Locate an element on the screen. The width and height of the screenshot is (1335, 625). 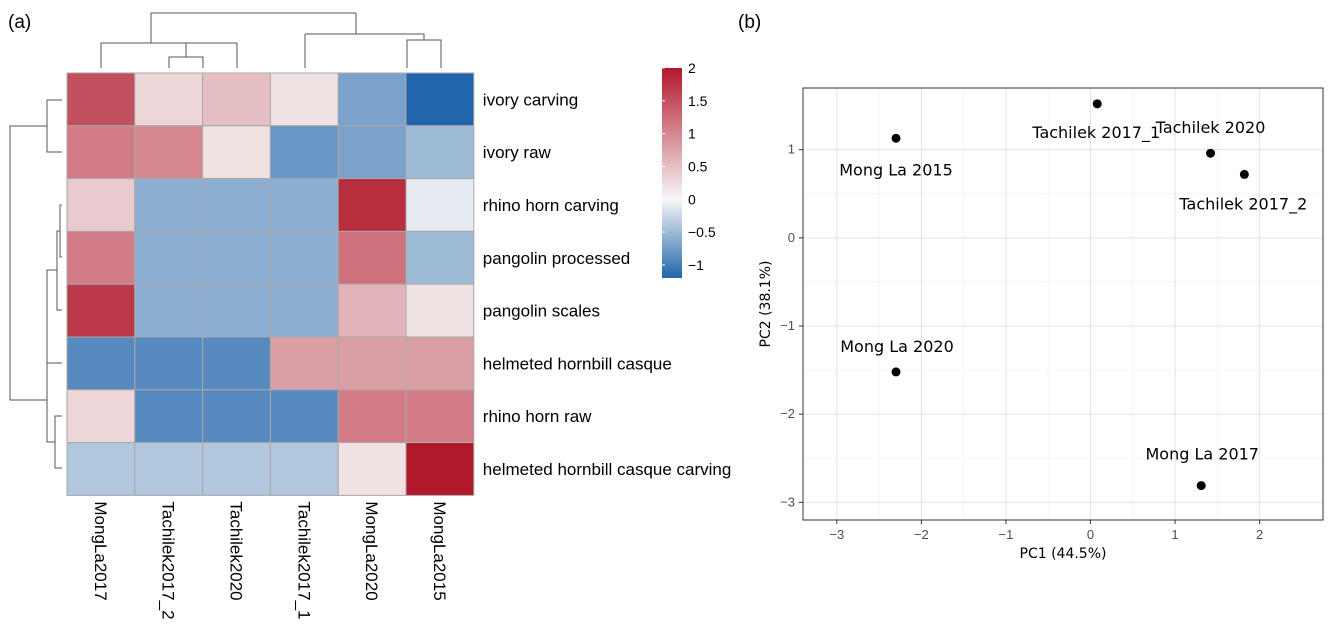
heatmap-row-label: helmeted hornbill casque is located at coordinates (577, 363).